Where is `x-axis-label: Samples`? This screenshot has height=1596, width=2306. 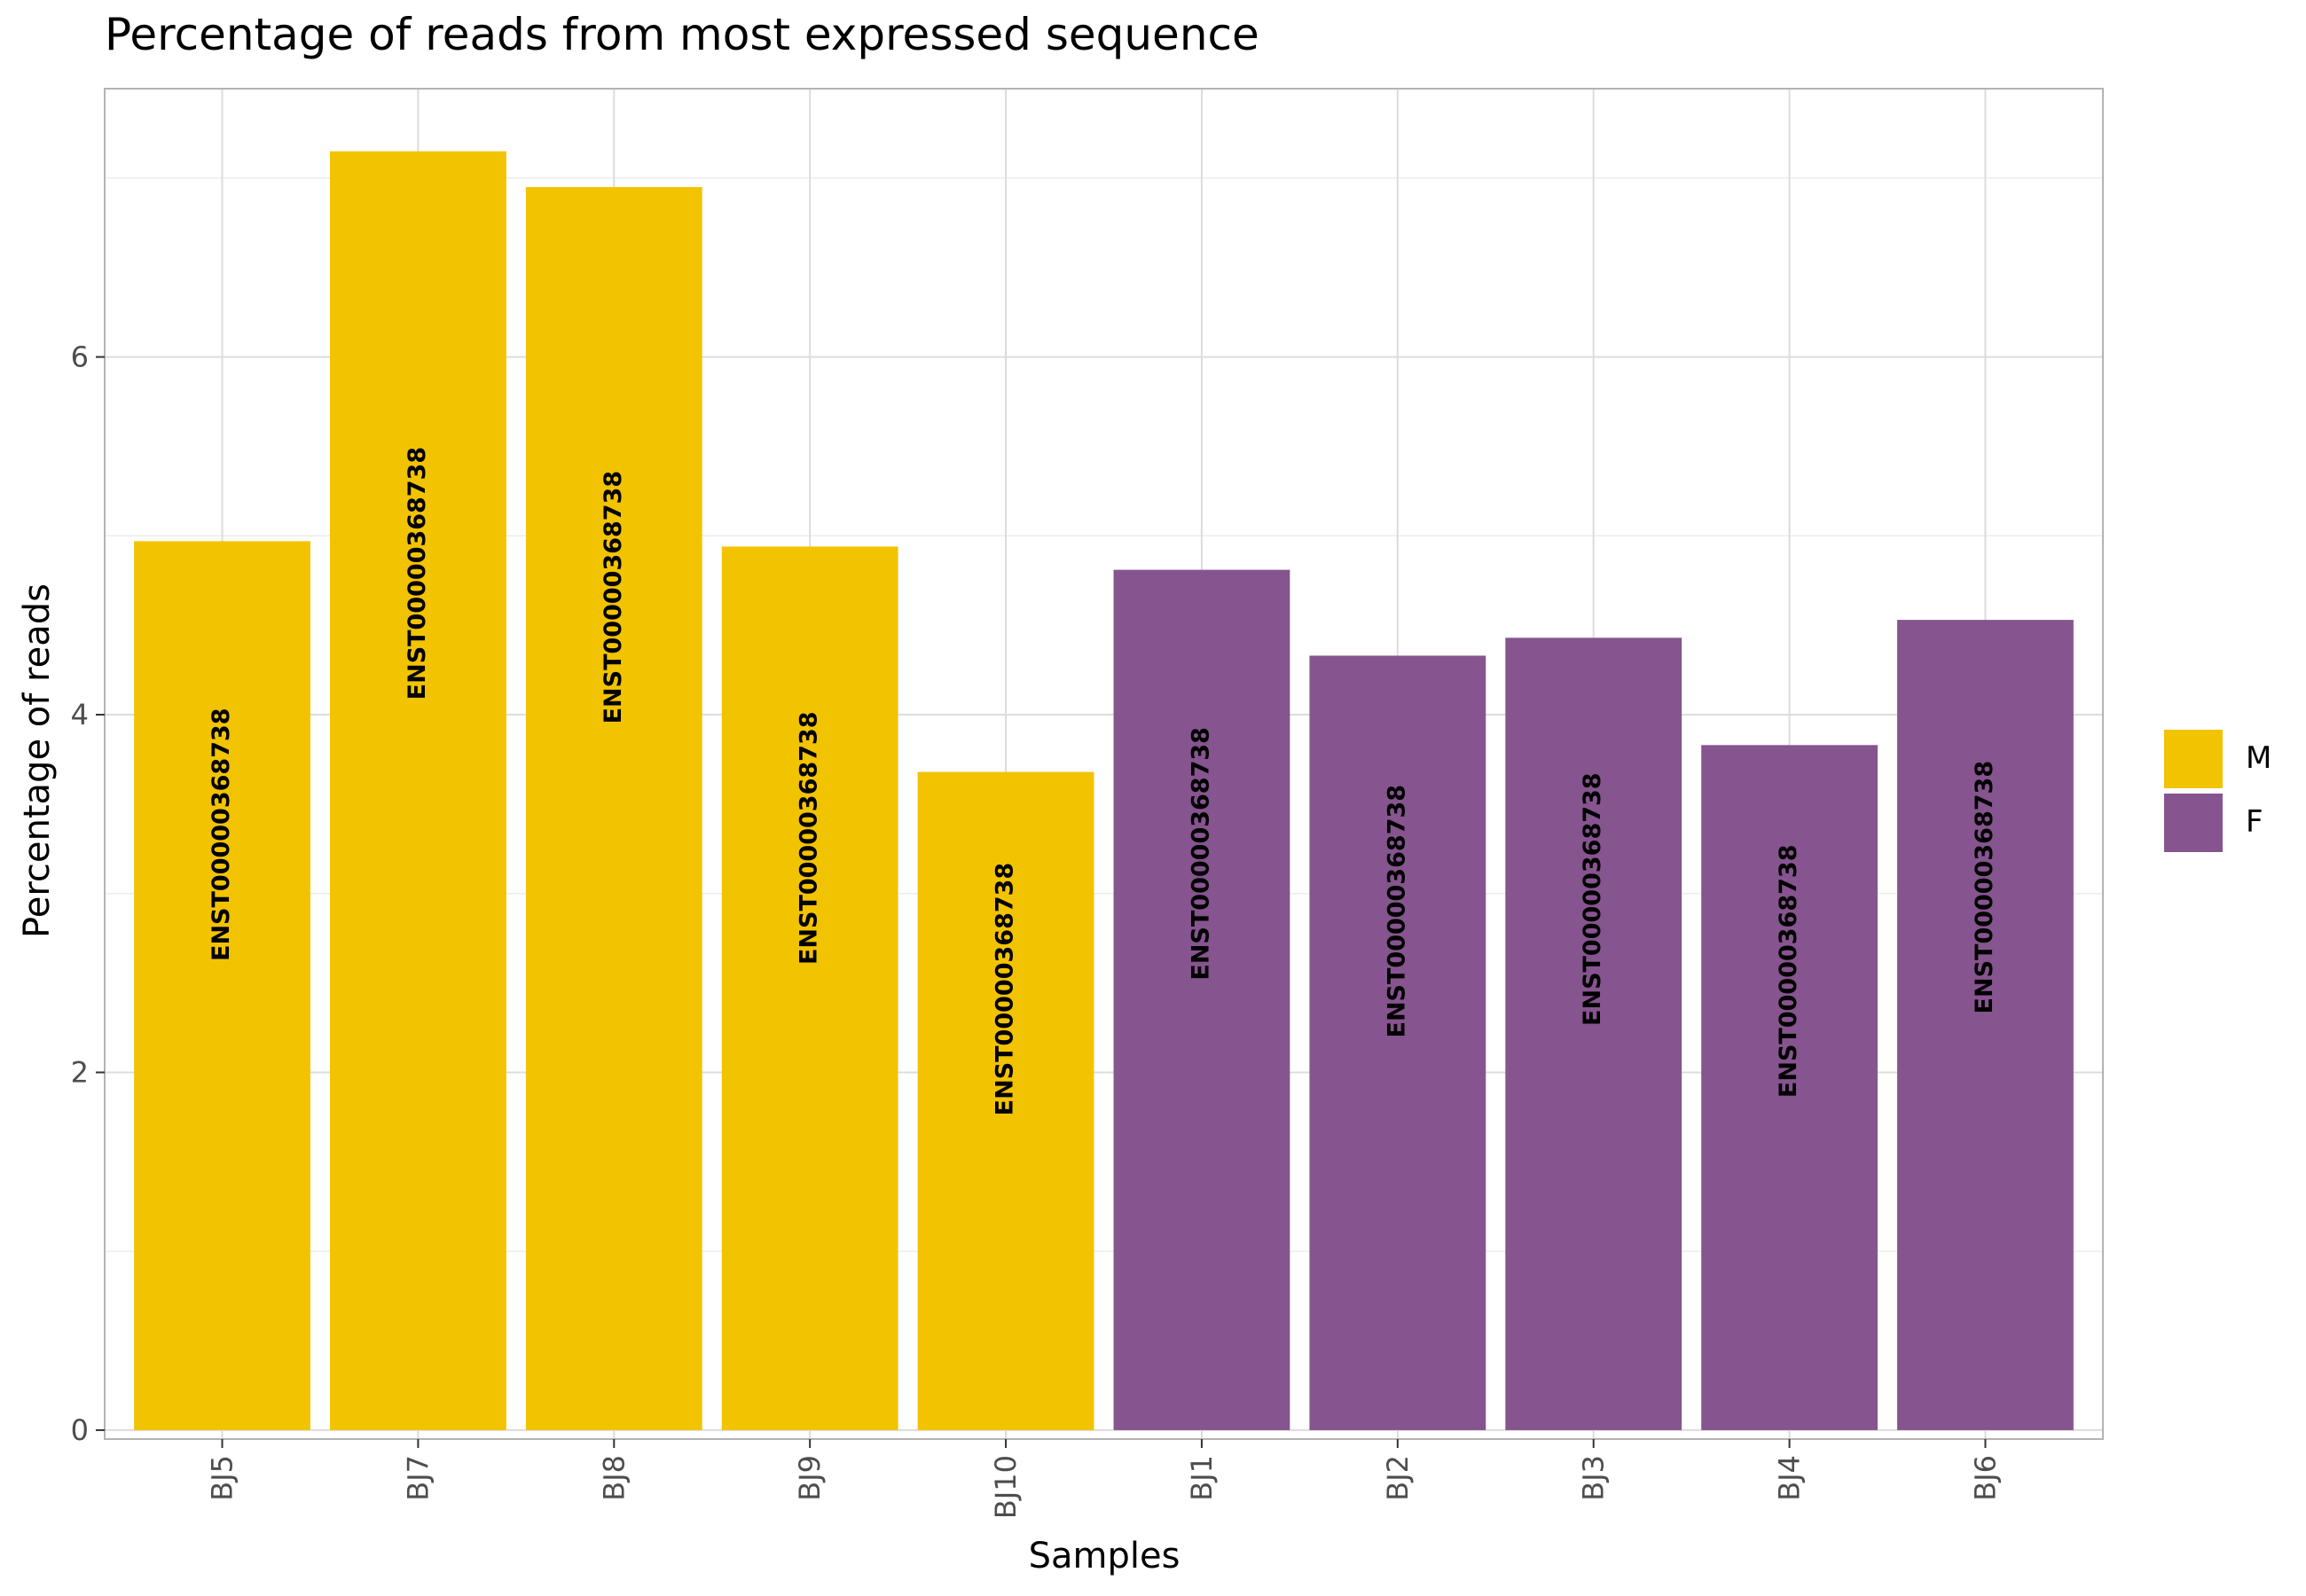 x-axis-label: Samples is located at coordinates (1104, 1556).